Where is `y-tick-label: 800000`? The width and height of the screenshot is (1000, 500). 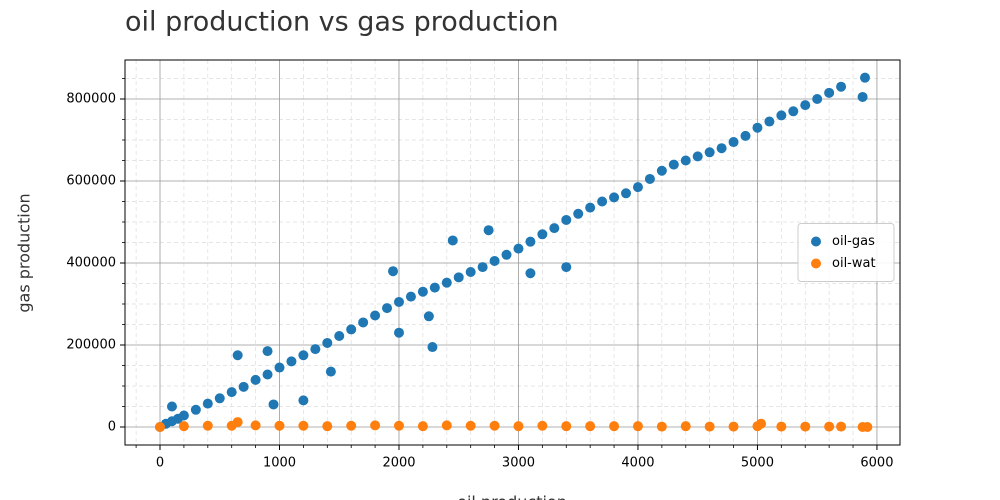 y-tick-label: 800000 is located at coordinates (91, 98).